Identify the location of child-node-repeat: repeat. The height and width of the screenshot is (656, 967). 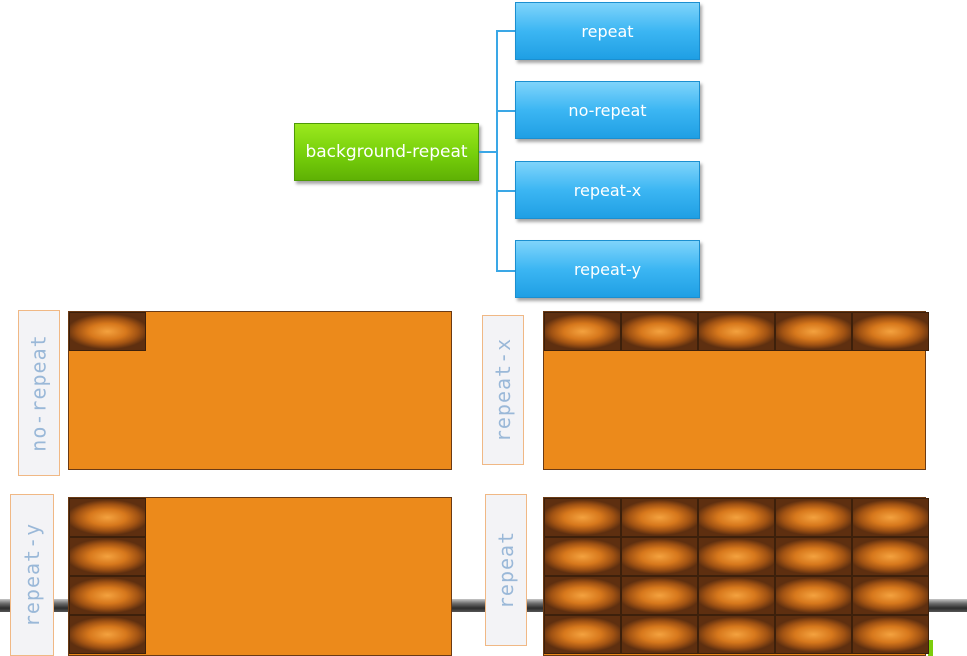
(607, 31).